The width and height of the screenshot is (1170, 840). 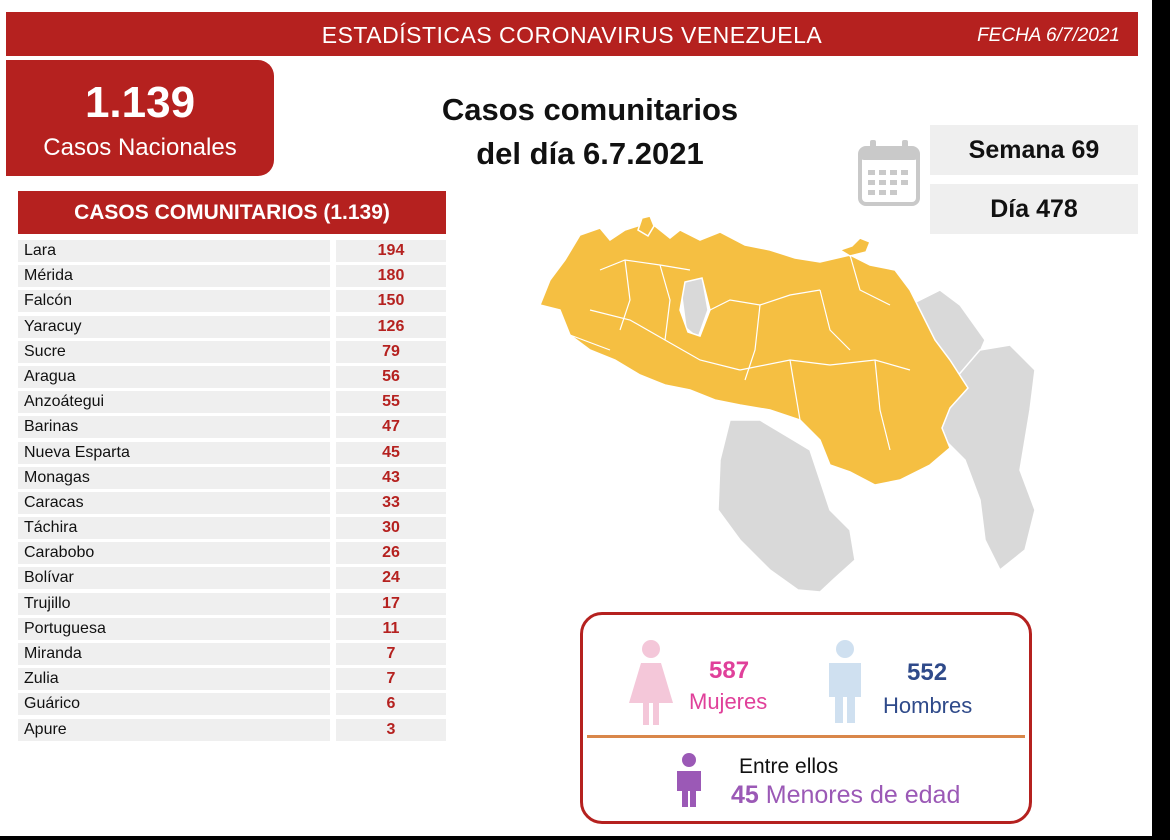 I want to click on state-name: Zulia, so click(x=174, y=679).